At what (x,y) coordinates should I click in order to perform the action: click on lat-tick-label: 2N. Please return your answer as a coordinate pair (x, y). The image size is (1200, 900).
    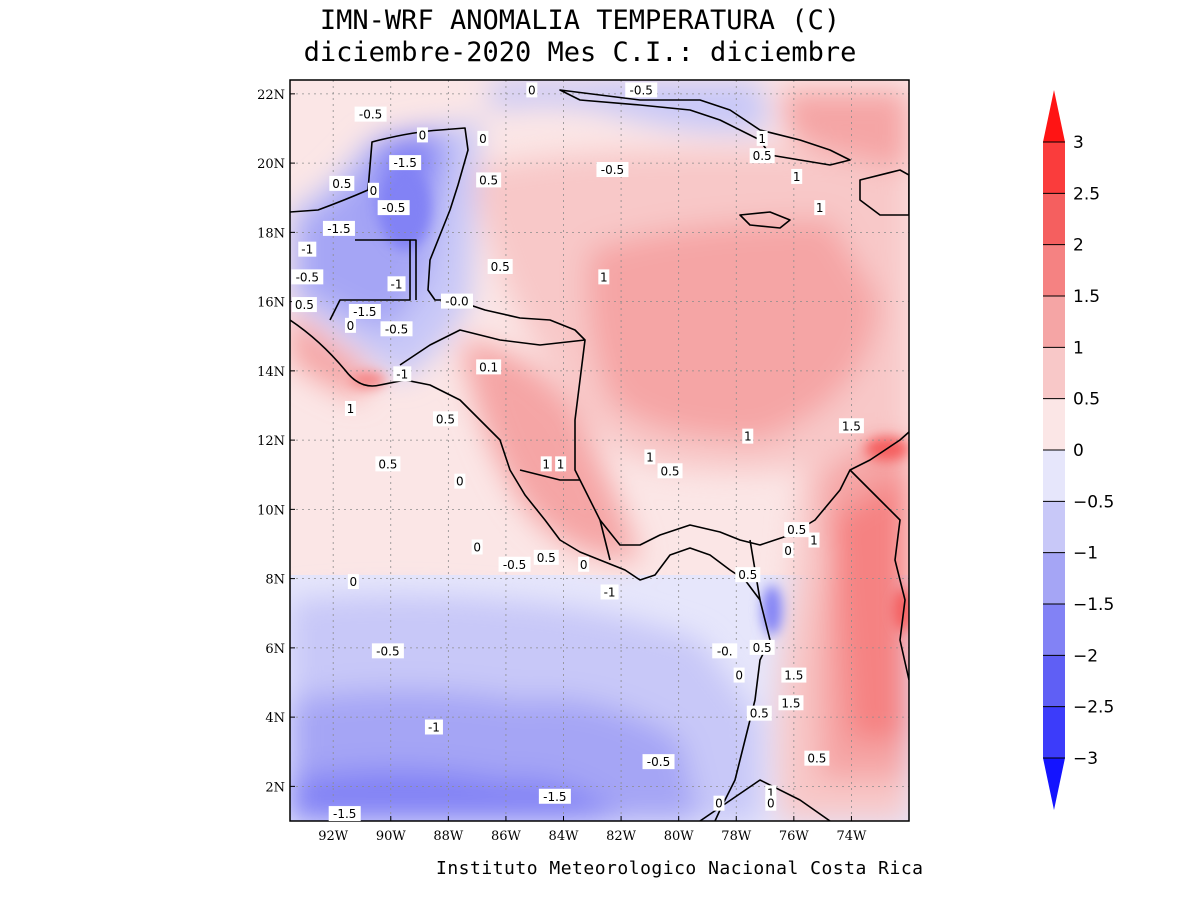
    Looking at the image, I should click on (275, 787).